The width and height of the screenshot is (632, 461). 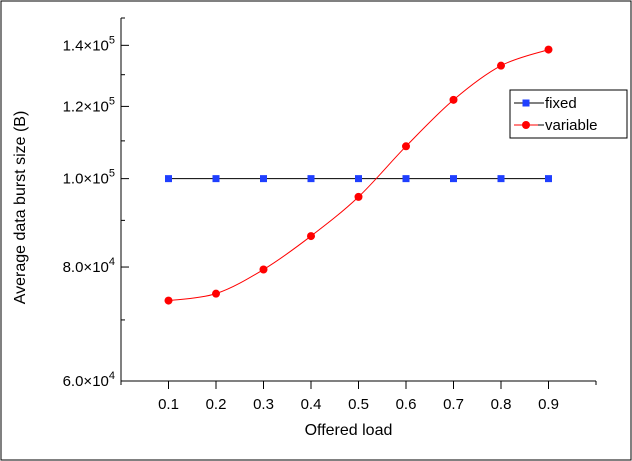 What do you see at coordinates (168, 404) in the screenshot?
I see `x-tick-label: 0.1` at bounding box center [168, 404].